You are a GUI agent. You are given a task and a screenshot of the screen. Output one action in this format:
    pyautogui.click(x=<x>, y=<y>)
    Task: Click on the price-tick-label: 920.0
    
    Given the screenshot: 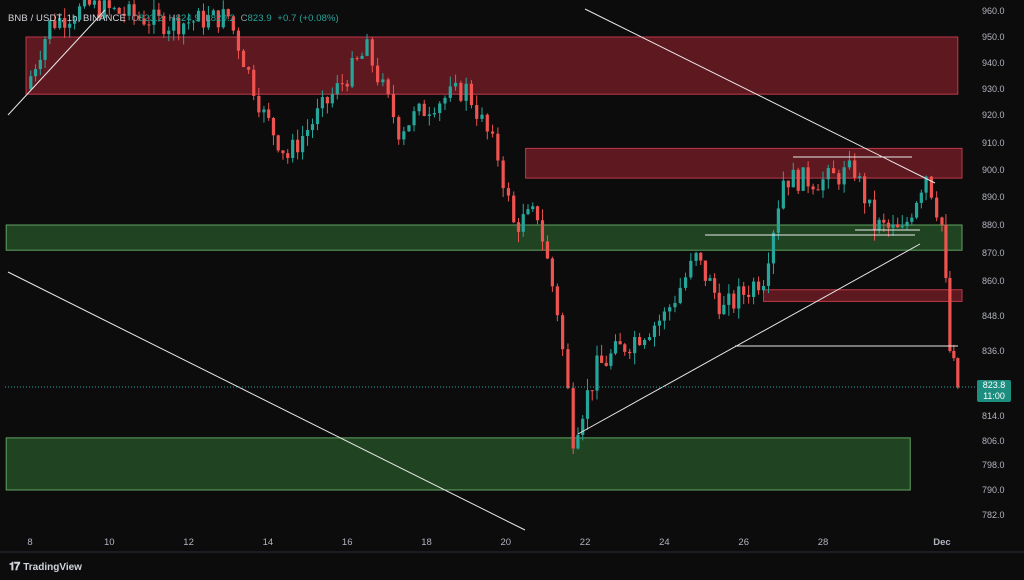 What is the action you would take?
    pyautogui.click(x=993, y=115)
    